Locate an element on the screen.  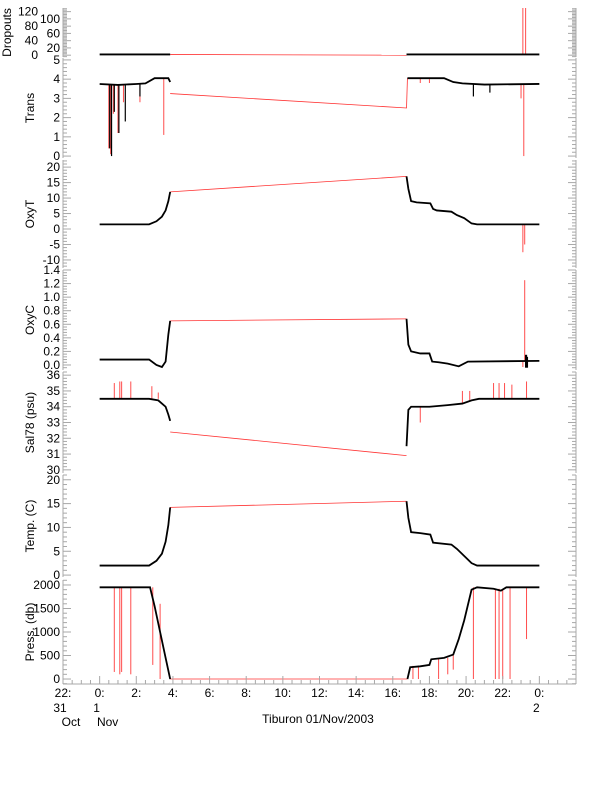
y-tick-label: 34 is located at coordinates (54, 407).